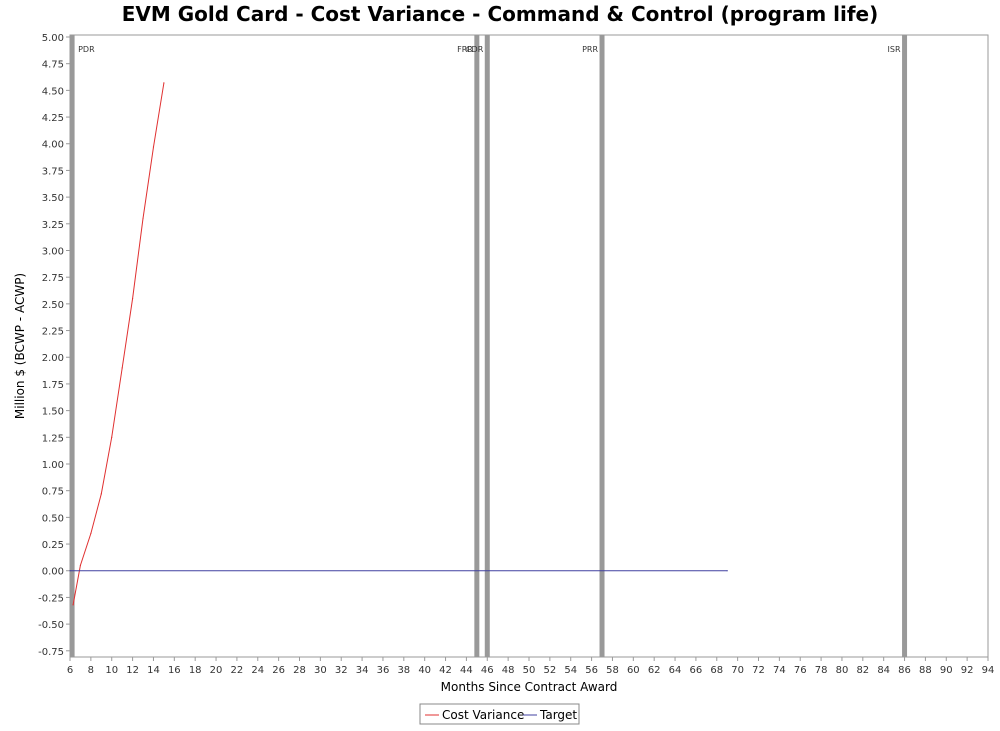 The height and width of the screenshot is (731, 1000). Describe the element at coordinates (633, 670) in the screenshot. I see `x-tick-label: 60` at that location.